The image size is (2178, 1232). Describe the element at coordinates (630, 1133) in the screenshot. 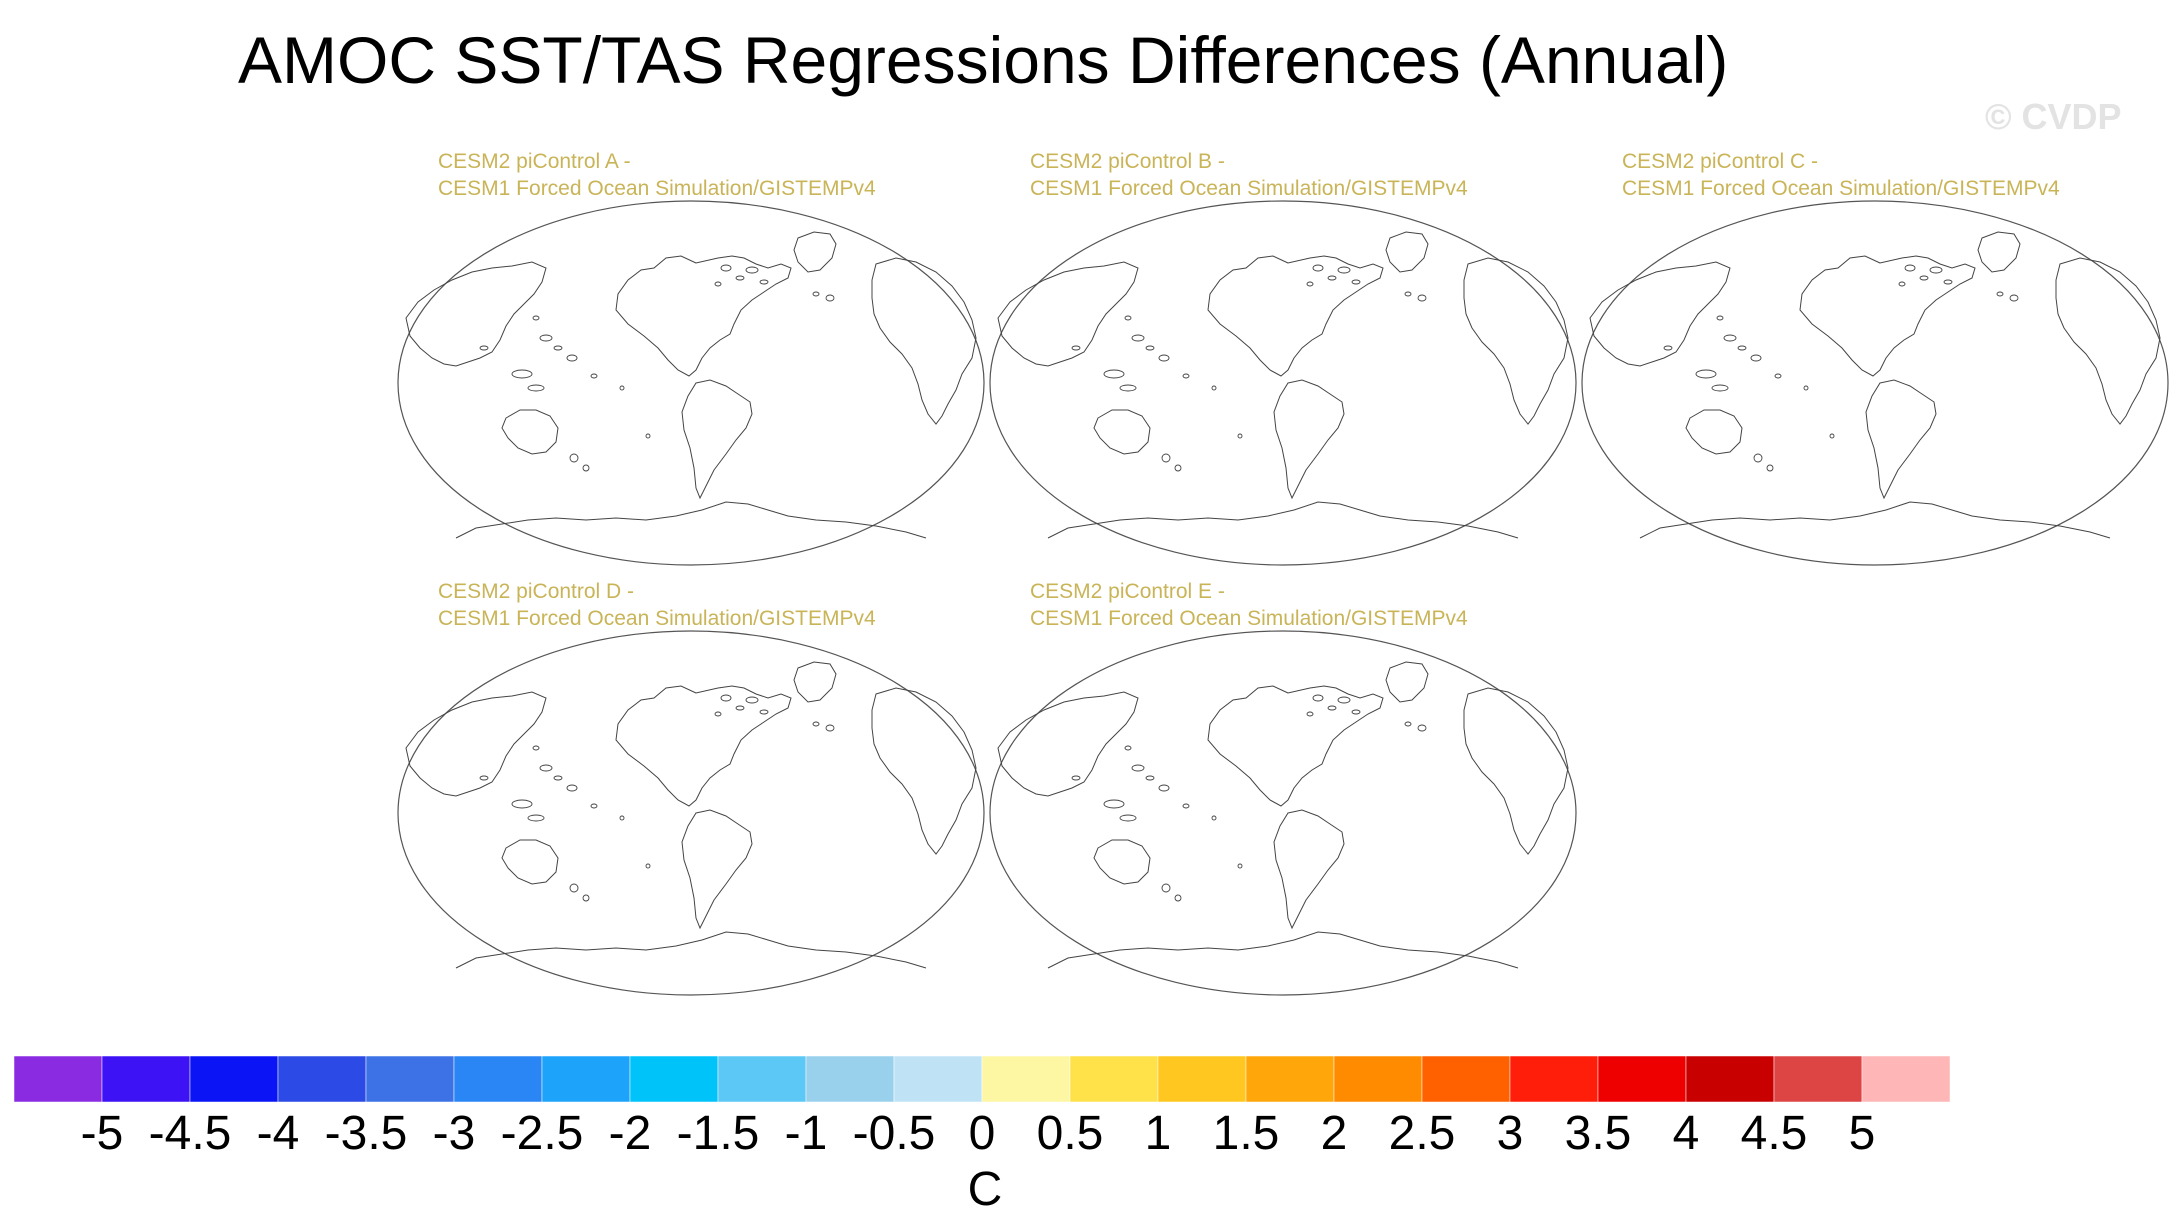

I see `colorbar-tick-label: -2` at that location.